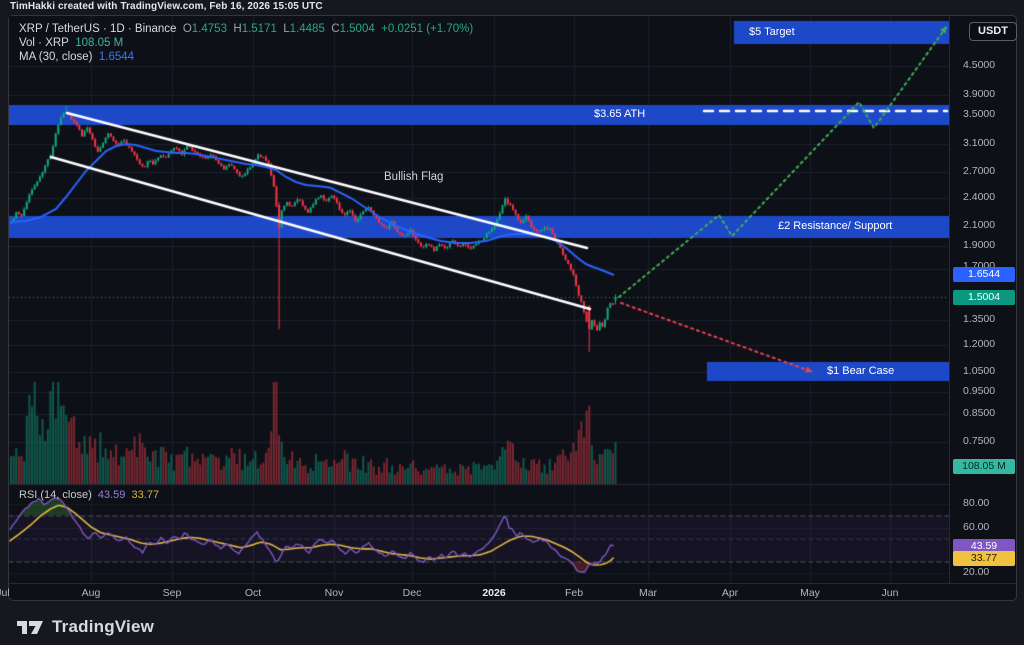  What do you see at coordinates (286, 29) in the screenshot?
I see `ohlc-low-label: L` at bounding box center [286, 29].